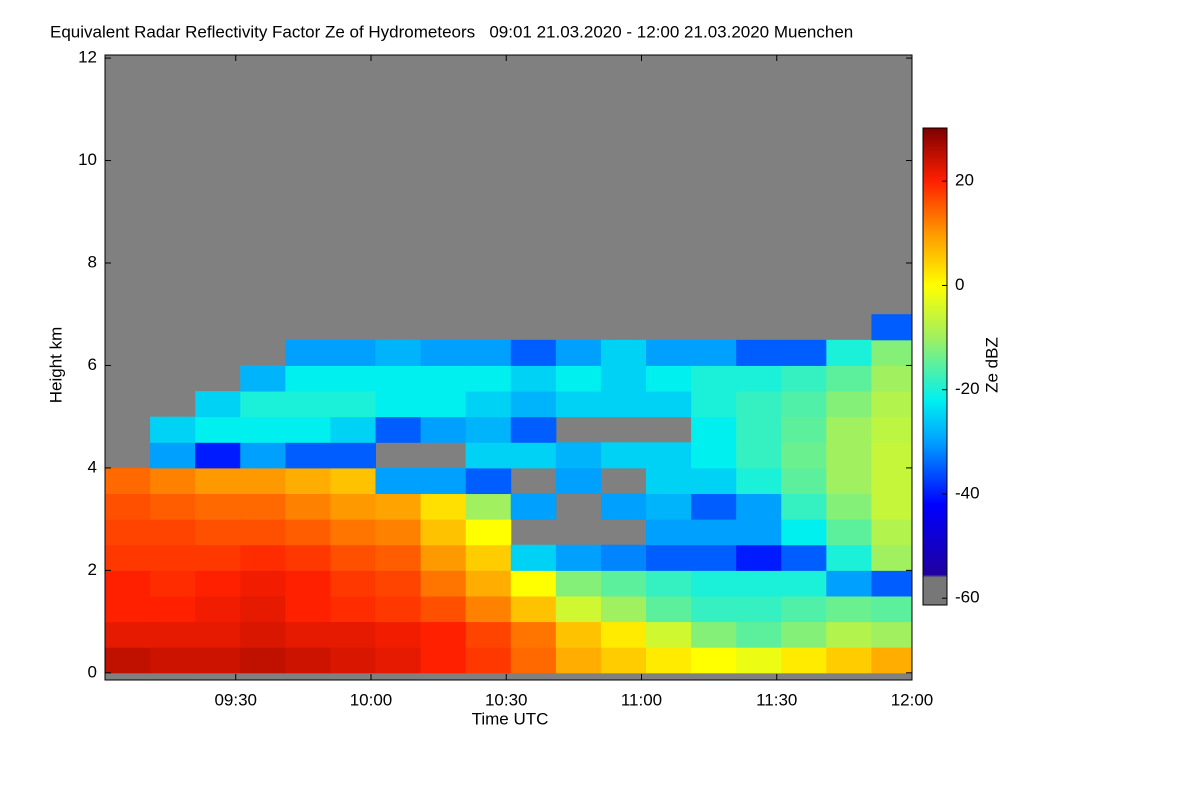 The height and width of the screenshot is (805, 1200). Describe the element at coordinates (912, 699) in the screenshot. I see `x-tick-label: 12:00` at that location.